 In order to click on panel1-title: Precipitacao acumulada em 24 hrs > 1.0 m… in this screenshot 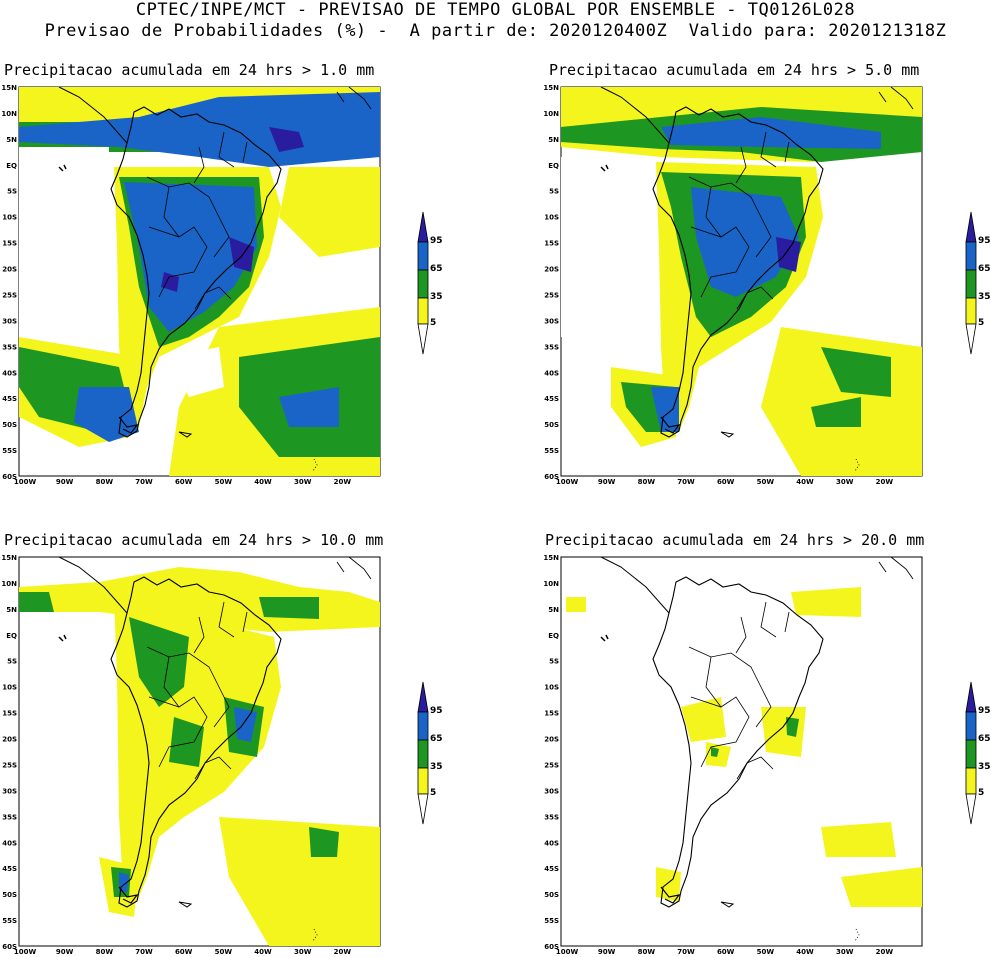, I will do `click(189, 70)`.